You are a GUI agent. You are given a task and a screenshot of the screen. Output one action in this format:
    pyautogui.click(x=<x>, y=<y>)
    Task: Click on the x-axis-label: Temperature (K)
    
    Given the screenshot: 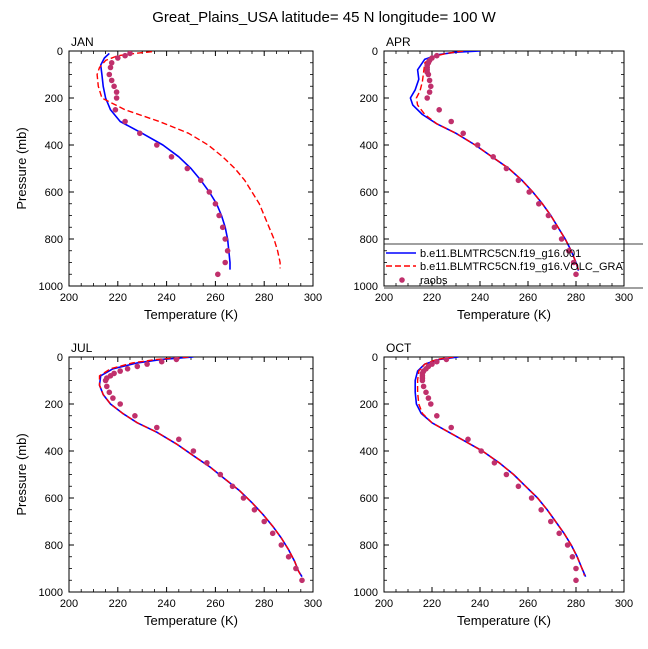 What is the action you would take?
    pyautogui.click(x=504, y=620)
    